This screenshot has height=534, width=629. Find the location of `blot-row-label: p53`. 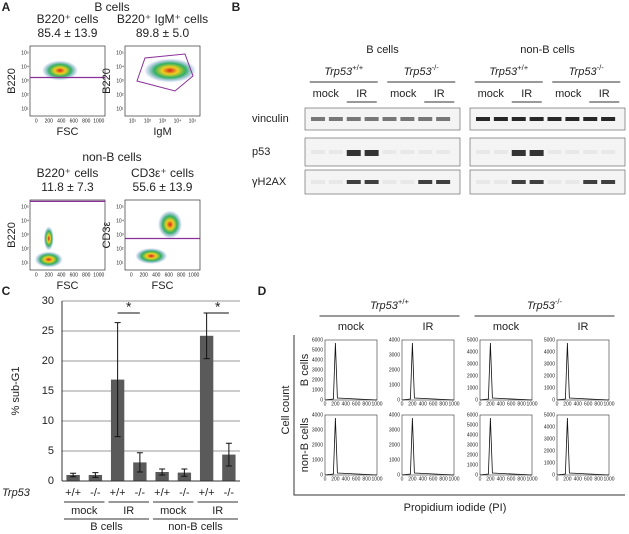

blot-row-label: p53 is located at coordinates (261, 152).